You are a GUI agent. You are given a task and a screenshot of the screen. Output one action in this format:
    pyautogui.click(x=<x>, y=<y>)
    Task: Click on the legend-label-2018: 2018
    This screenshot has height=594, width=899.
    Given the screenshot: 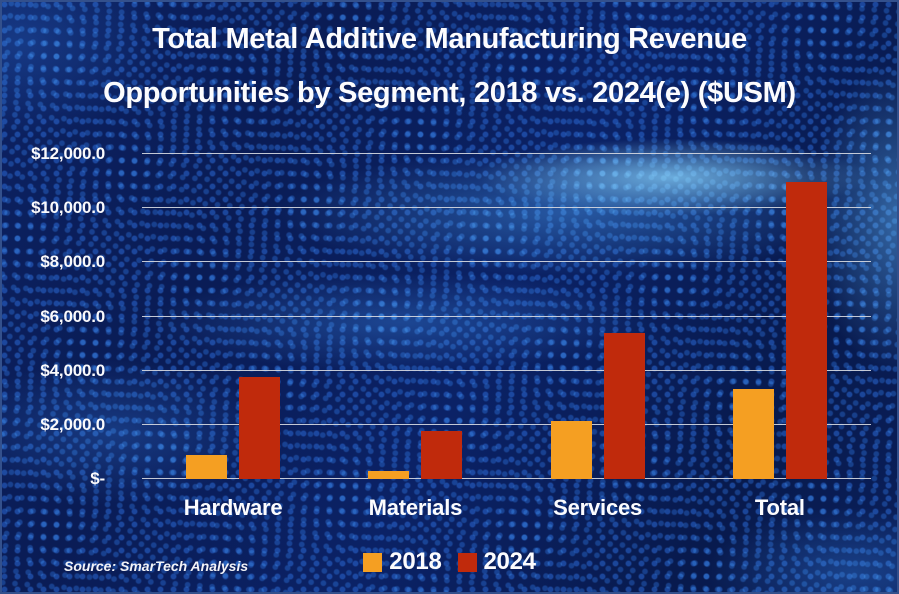 What is the action you would take?
    pyautogui.click(x=415, y=561)
    